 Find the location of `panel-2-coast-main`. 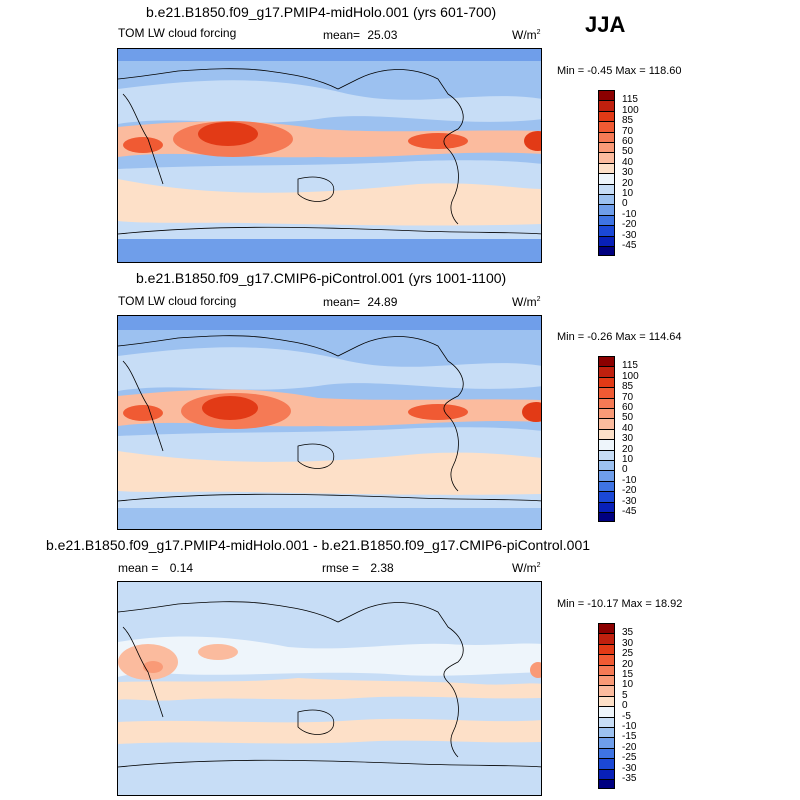

panel-2-coast-main is located at coordinates (291, 413).